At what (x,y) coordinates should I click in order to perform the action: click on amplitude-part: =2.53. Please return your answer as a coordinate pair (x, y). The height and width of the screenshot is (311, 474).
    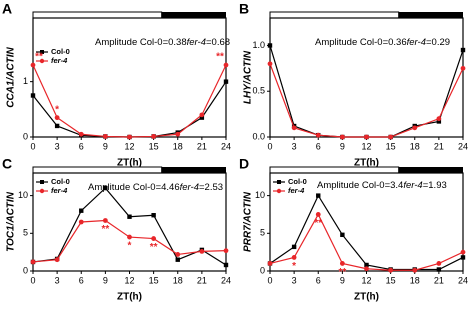
    Looking at the image, I should click on (211, 187).